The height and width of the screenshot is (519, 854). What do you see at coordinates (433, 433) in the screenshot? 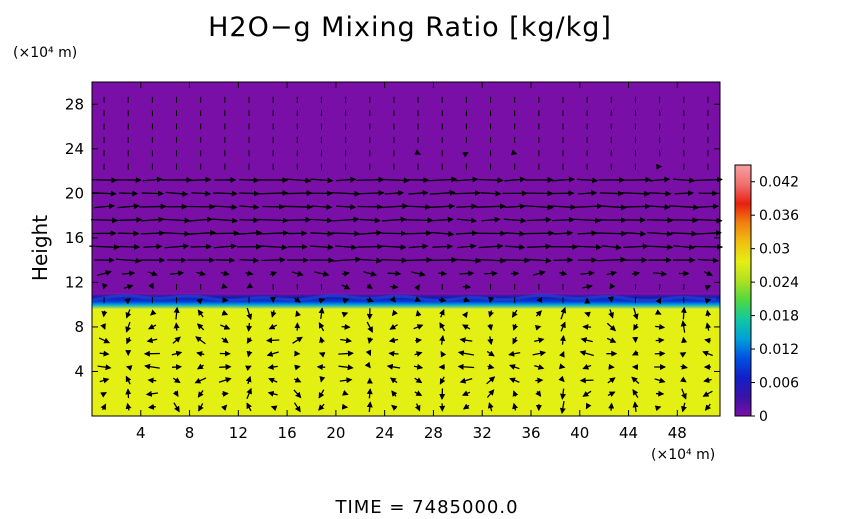
I see `x-tick-label: 28` at bounding box center [433, 433].